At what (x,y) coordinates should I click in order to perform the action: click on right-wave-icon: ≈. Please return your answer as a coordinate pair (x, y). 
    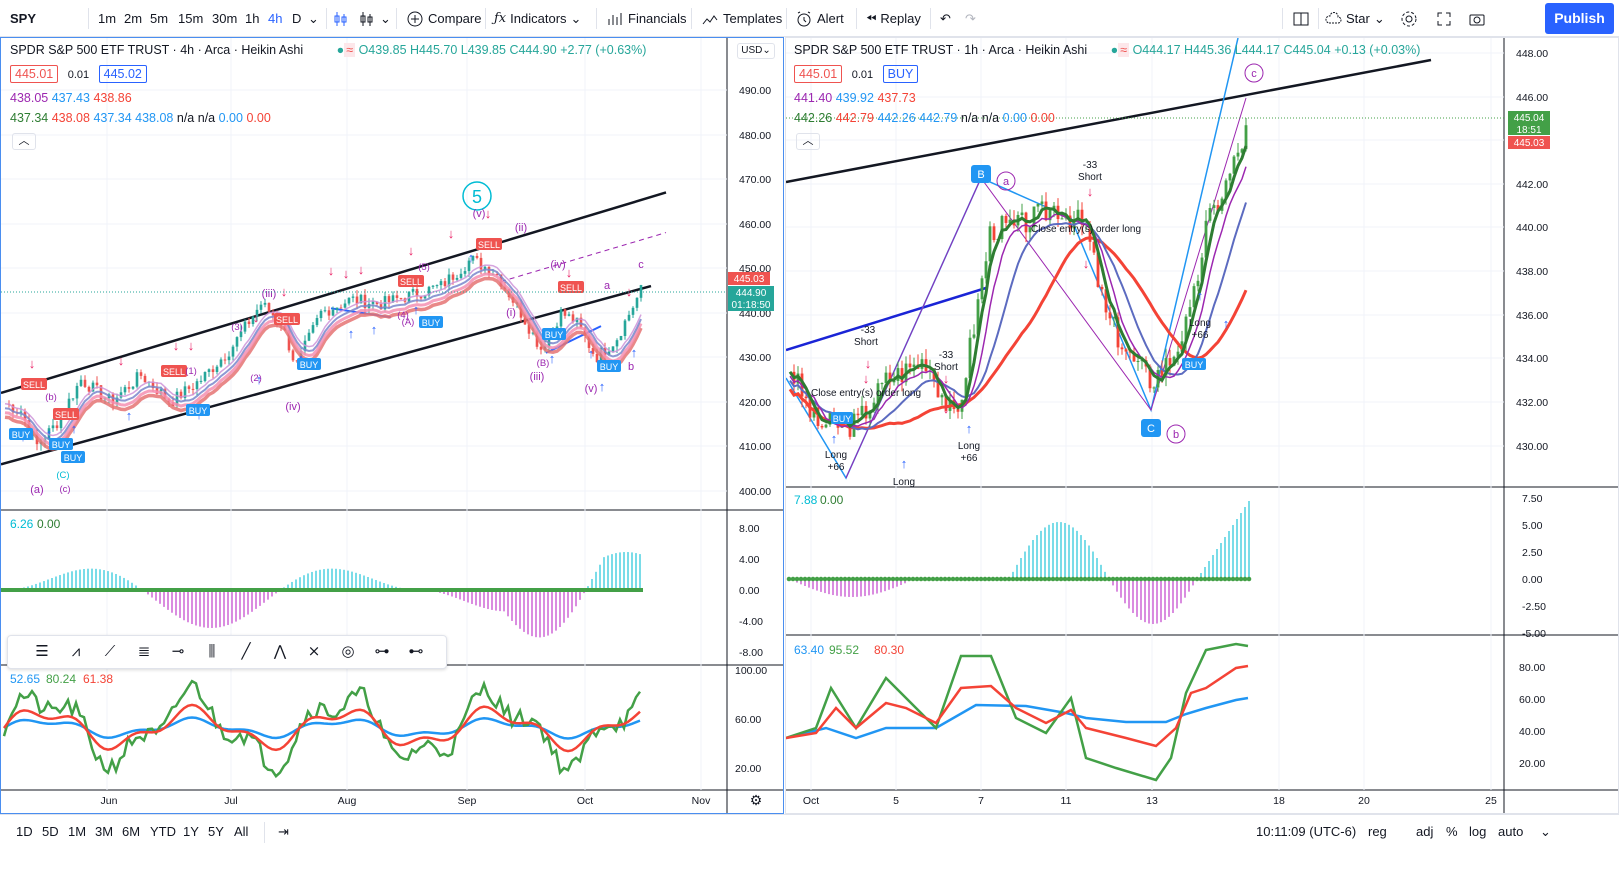
    Looking at the image, I should click on (1124, 50).